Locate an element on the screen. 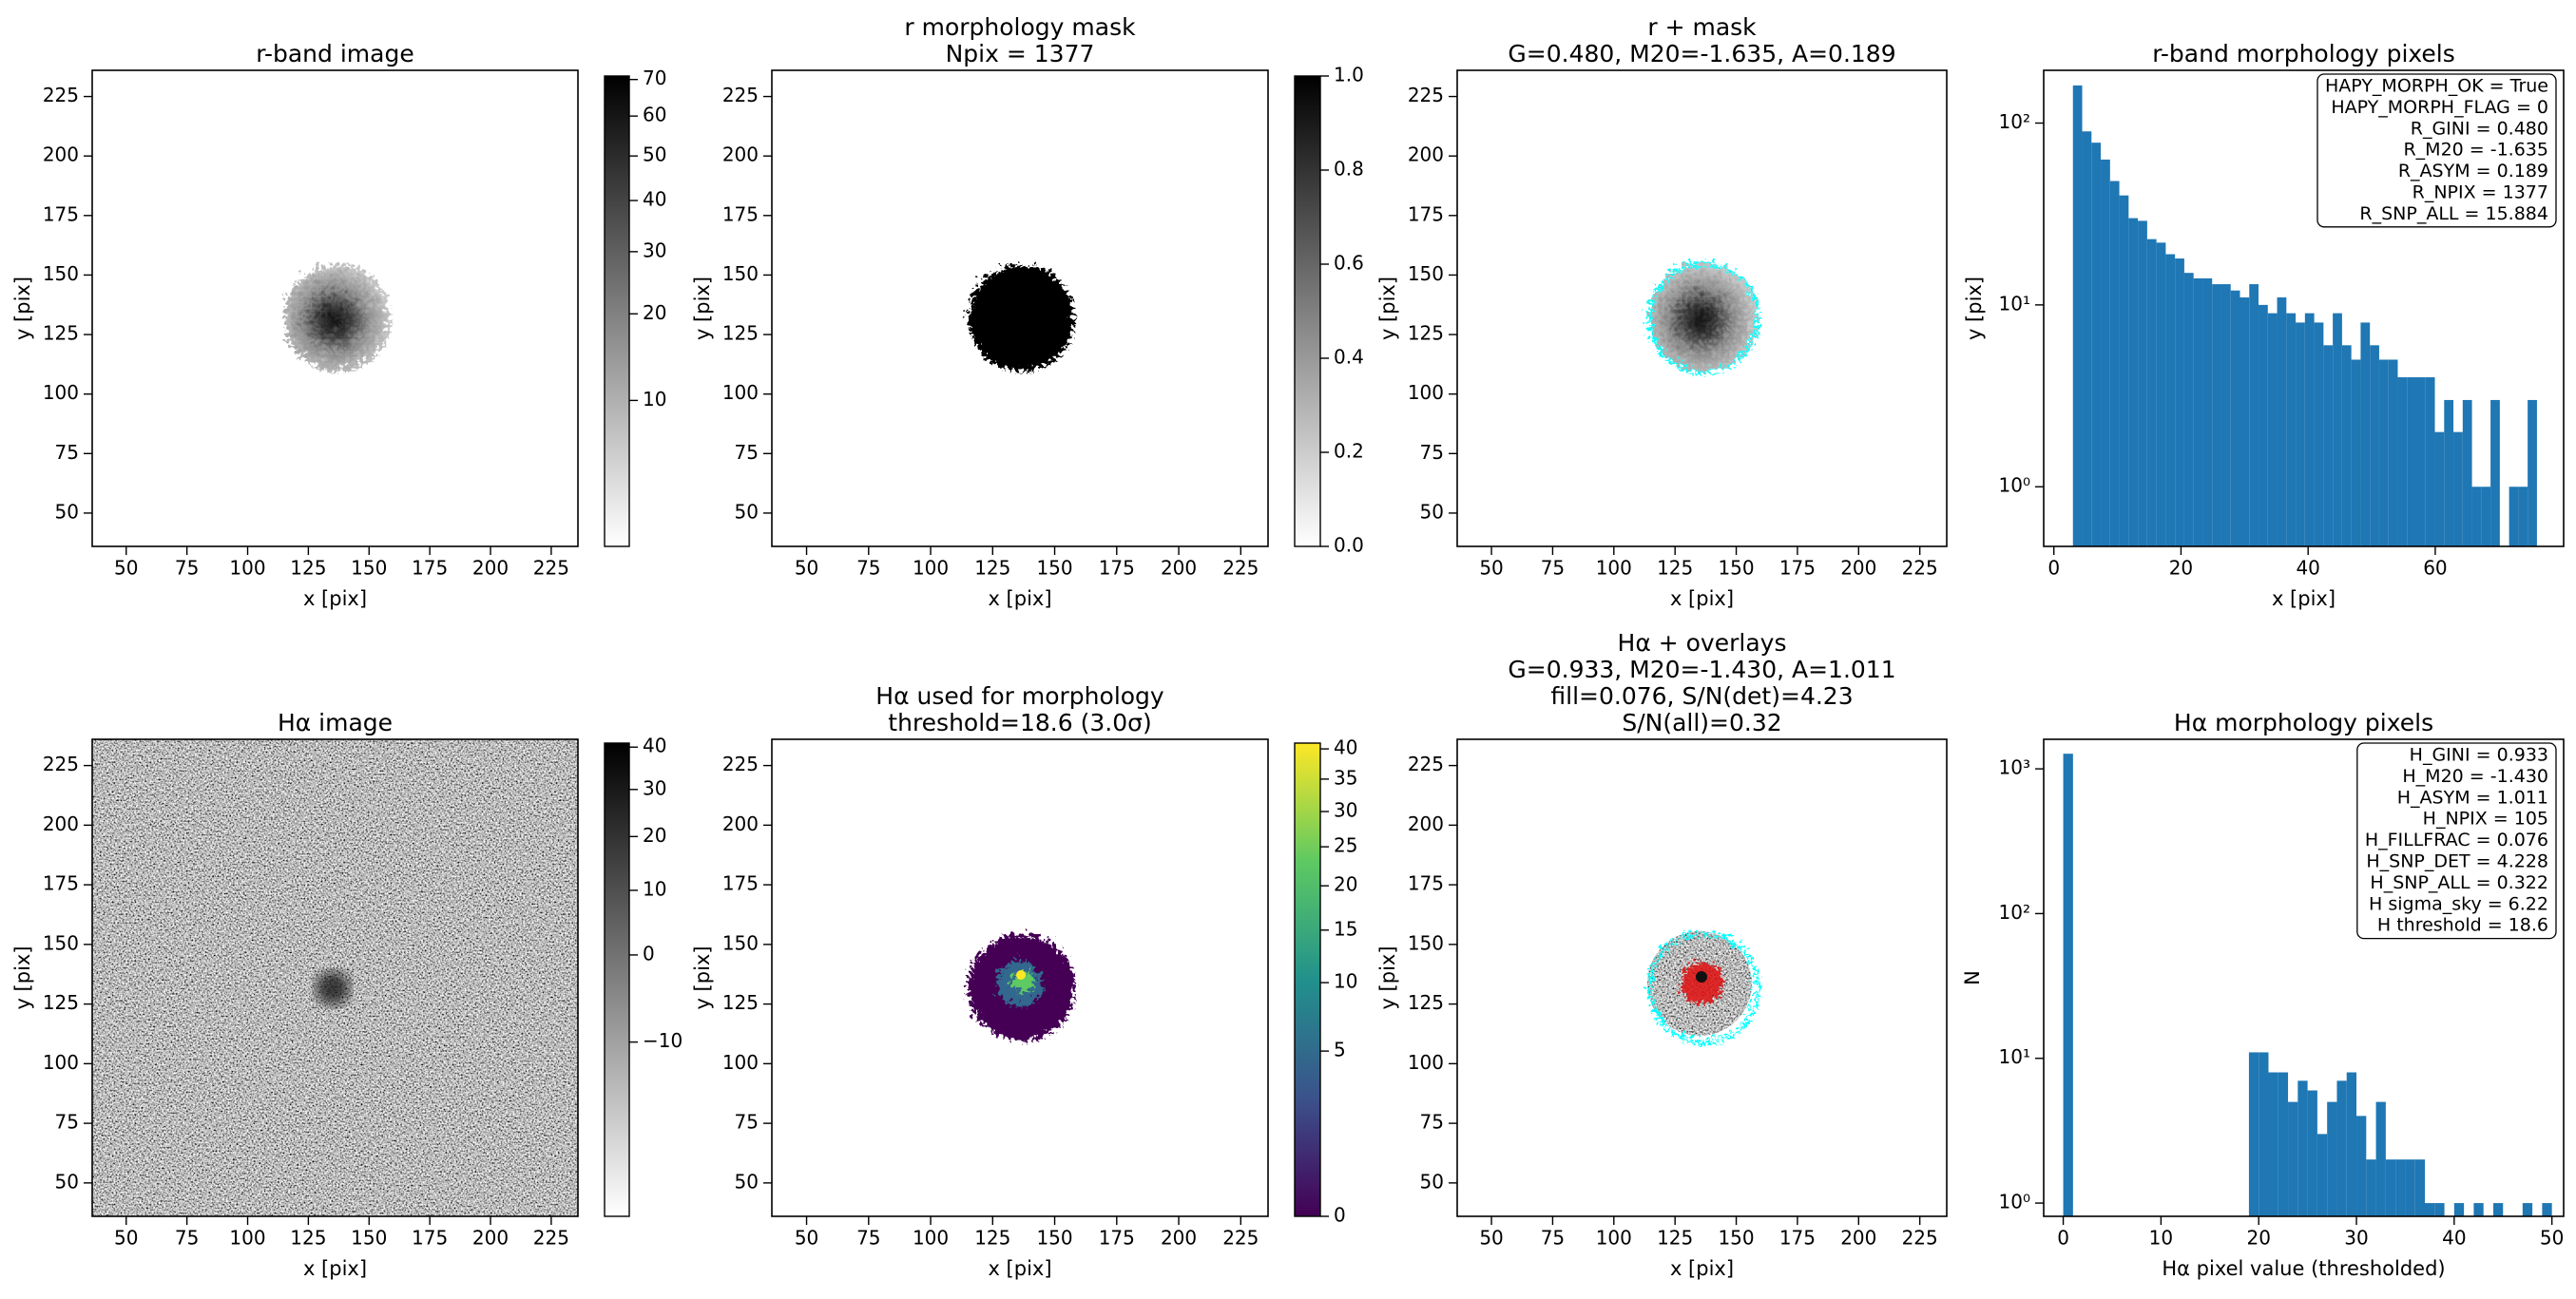  x-tick-label: 40 is located at coordinates (2454, 1238).